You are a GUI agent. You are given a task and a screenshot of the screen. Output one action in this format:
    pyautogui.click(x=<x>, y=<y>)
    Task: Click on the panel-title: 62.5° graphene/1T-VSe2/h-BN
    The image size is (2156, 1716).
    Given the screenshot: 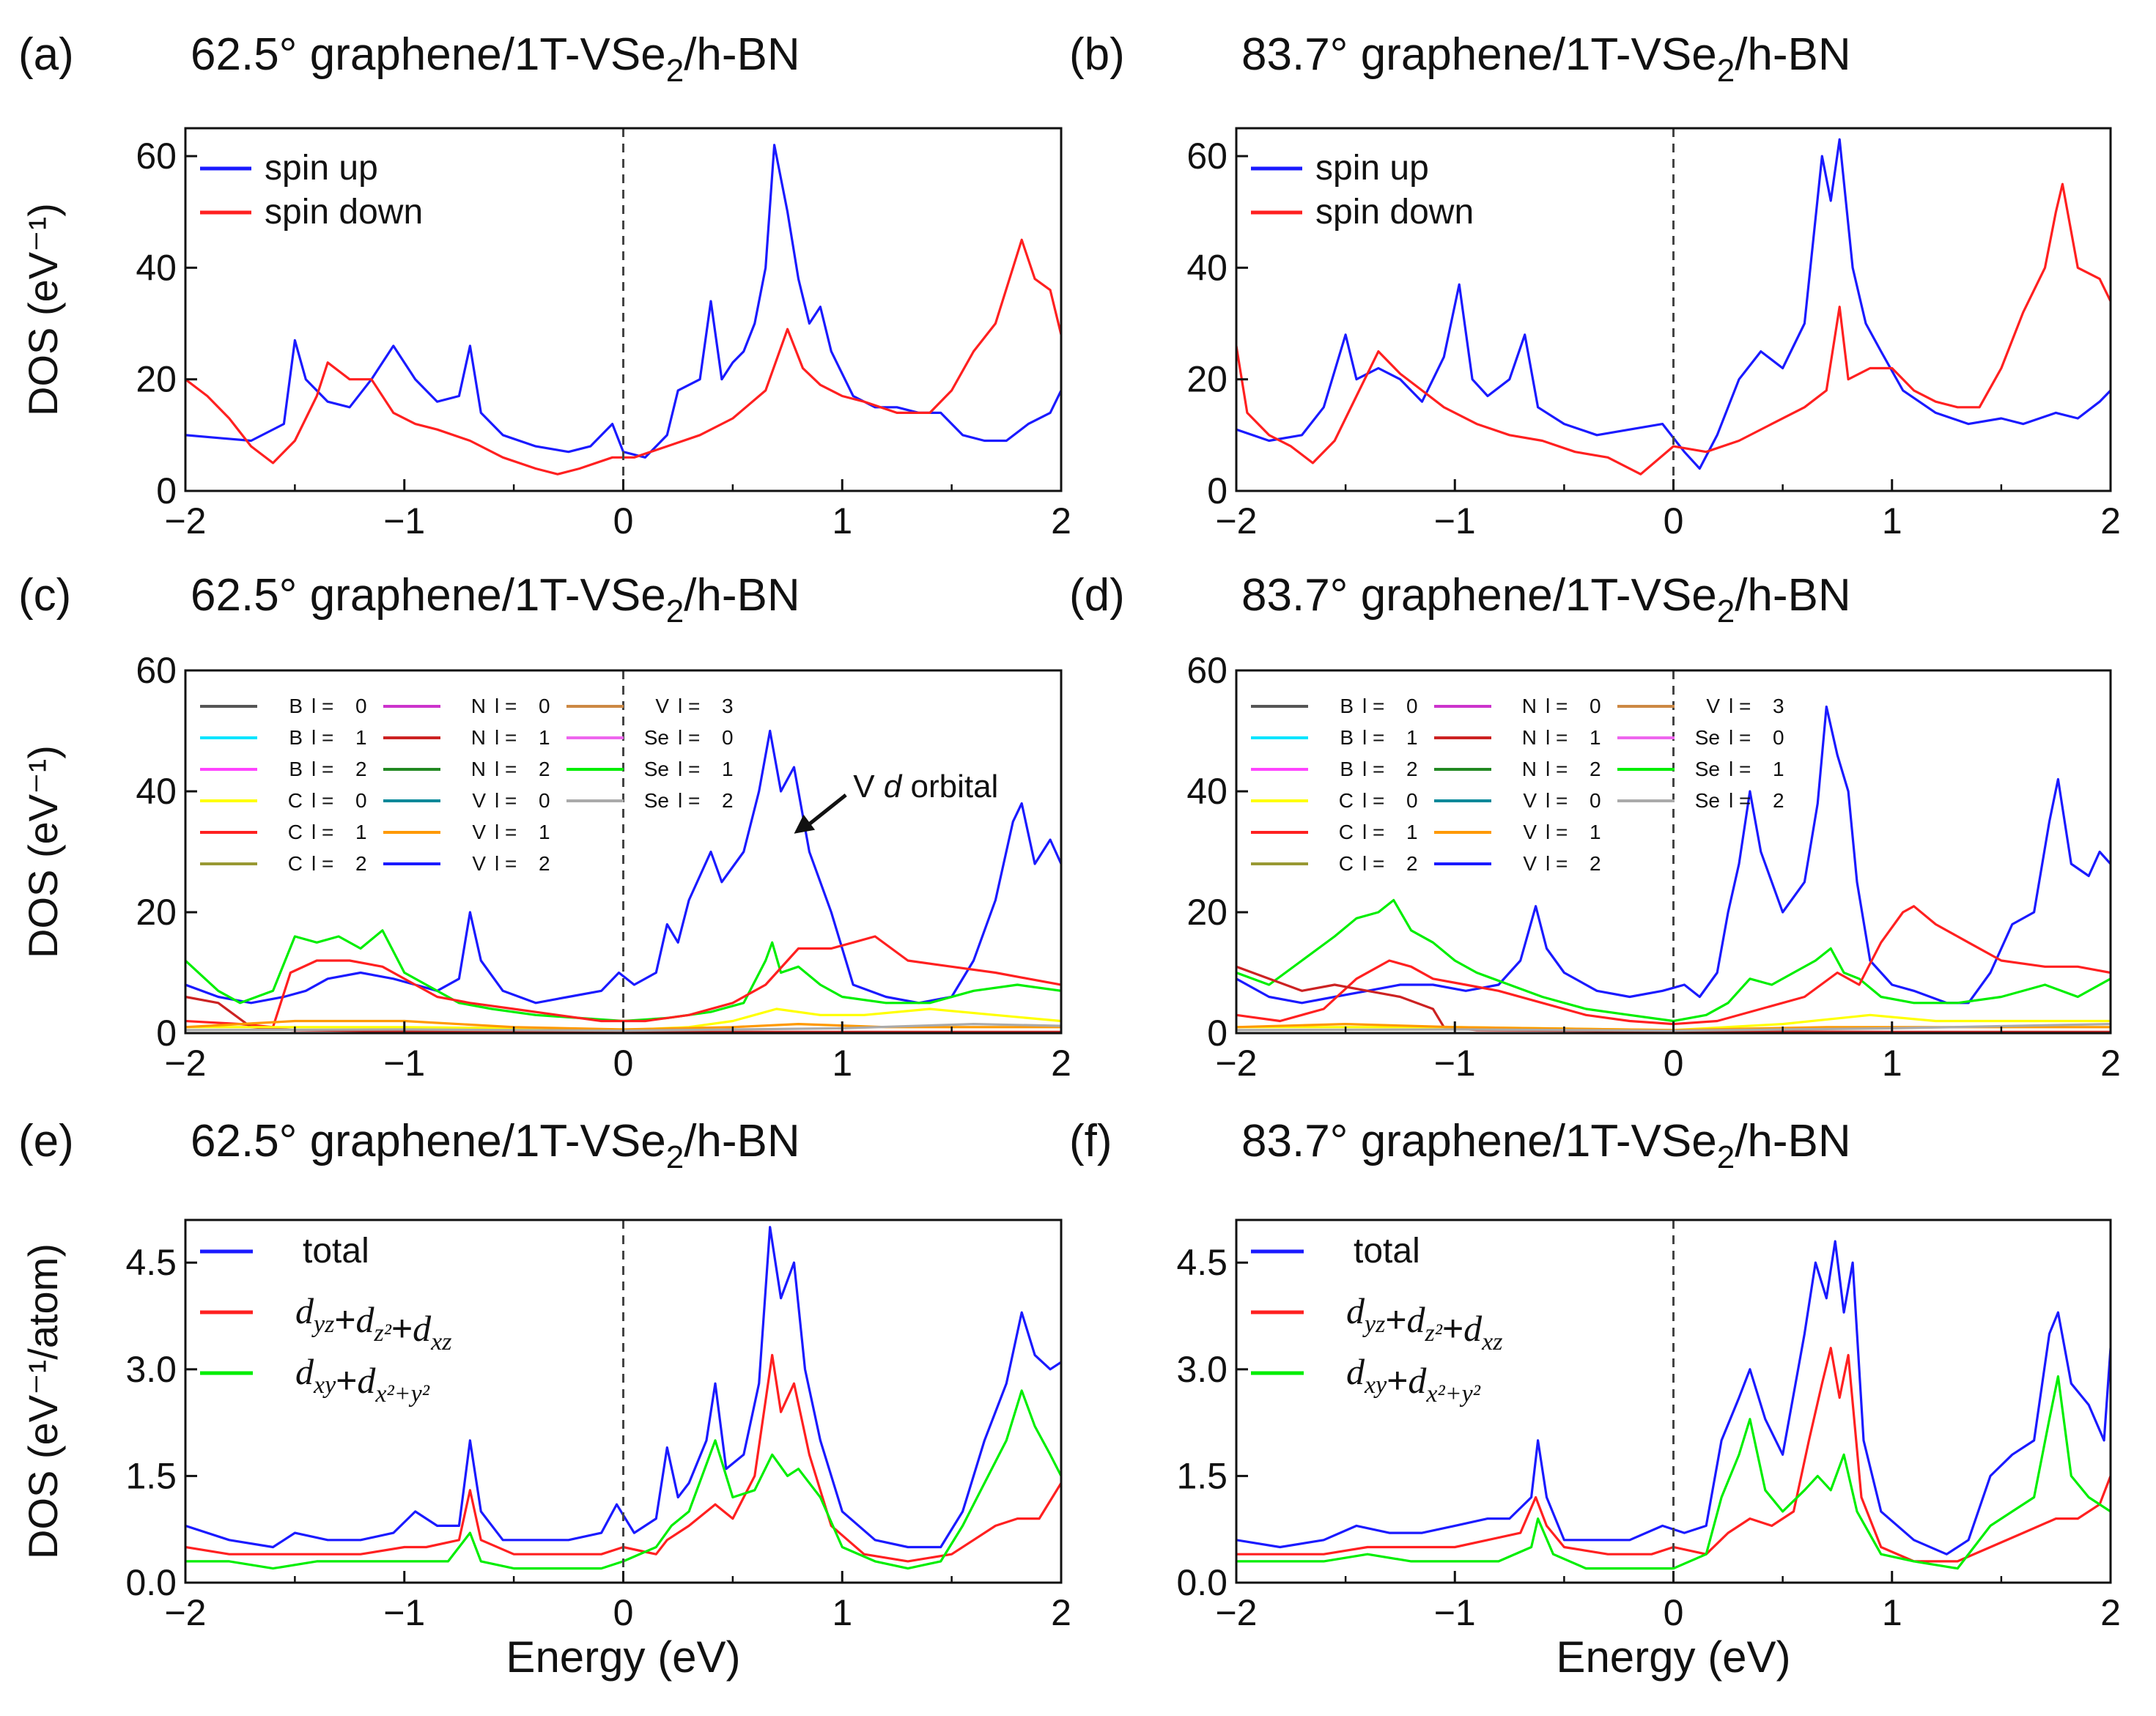 What is the action you would take?
    pyautogui.click(x=495, y=599)
    